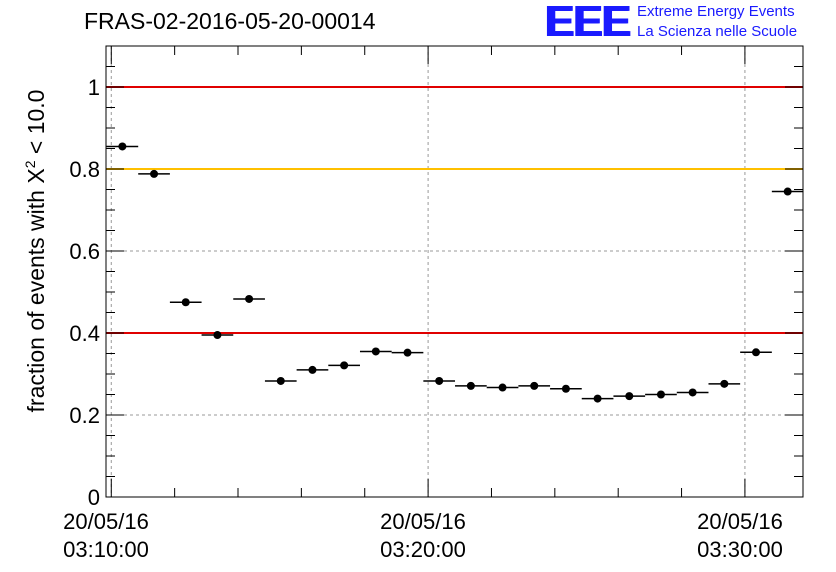  I want to click on y-tick-label: 1, so click(94, 87).